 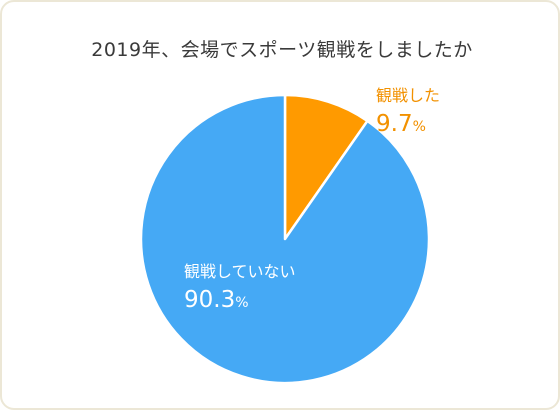 I want to click on chart-title: 2019年、会場でスポーツ観戦をしましたか, so click(x=282, y=50).